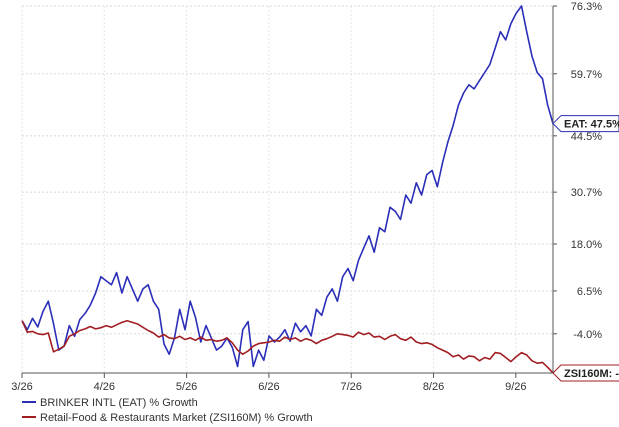 The width and height of the screenshot is (619, 427). Describe the element at coordinates (591, 125) in the screenshot. I see `end-tag-label: EAT: 47.5%` at that location.